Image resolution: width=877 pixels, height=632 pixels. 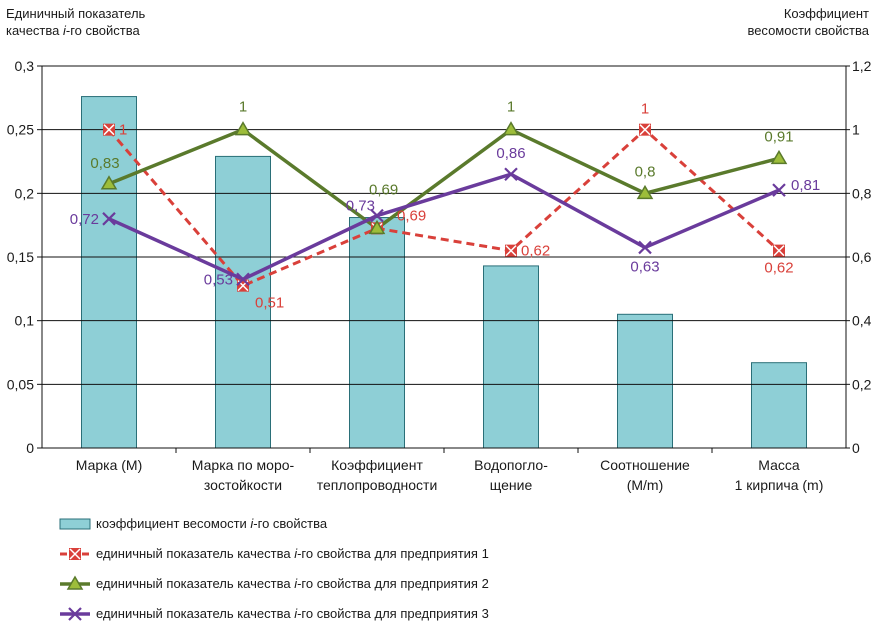 What do you see at coordinates (862, 321) in the screenshot?
I see `right-tick-label: 0,4` at bounding box center [862, 321].